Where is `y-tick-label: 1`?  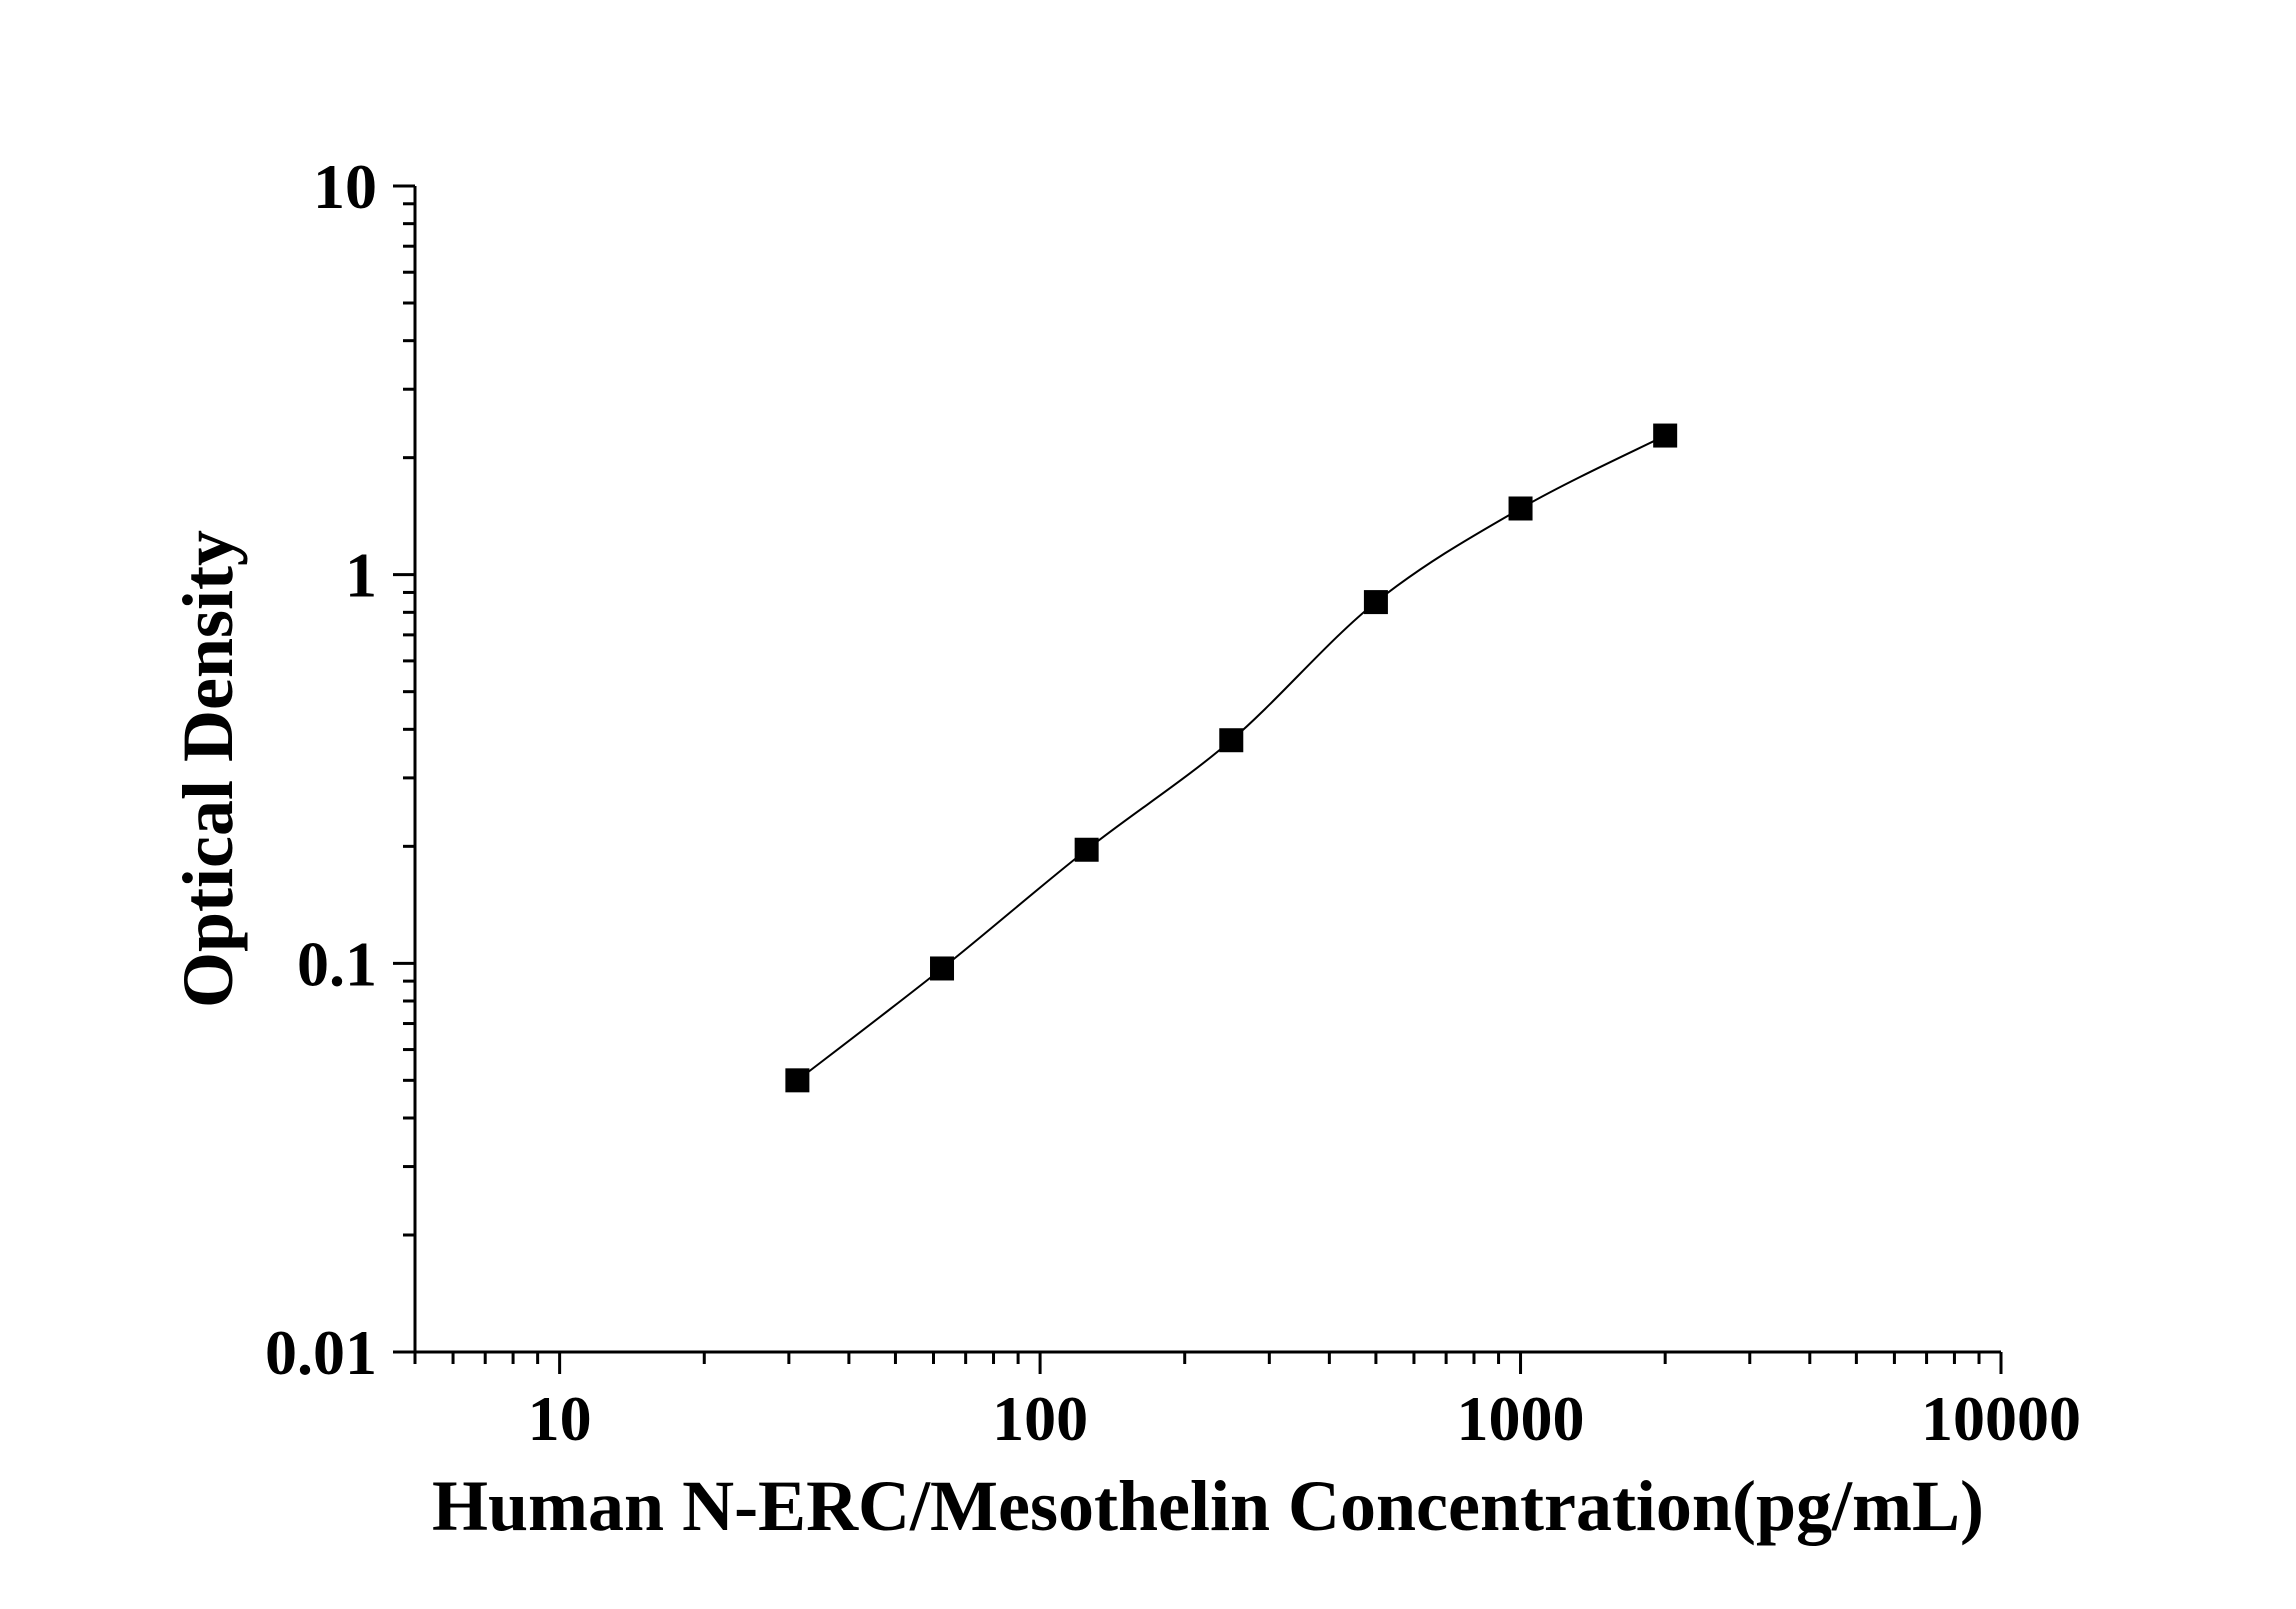
y-tick-label: 1 is located at coordinates (361, 575).